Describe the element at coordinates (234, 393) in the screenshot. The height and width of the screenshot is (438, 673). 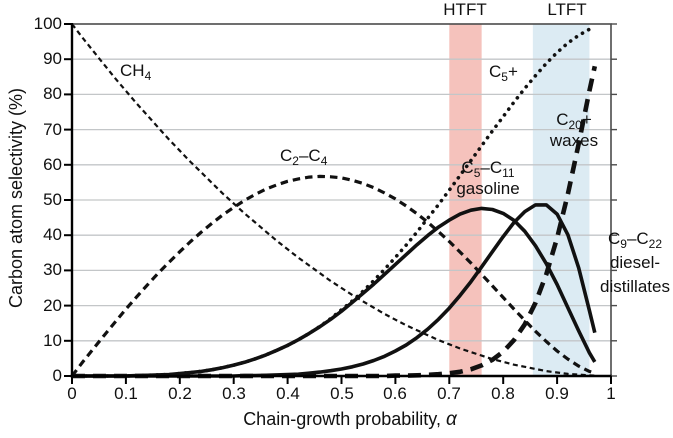
I see `x-tick-label-0.3: 0.3` at that location.